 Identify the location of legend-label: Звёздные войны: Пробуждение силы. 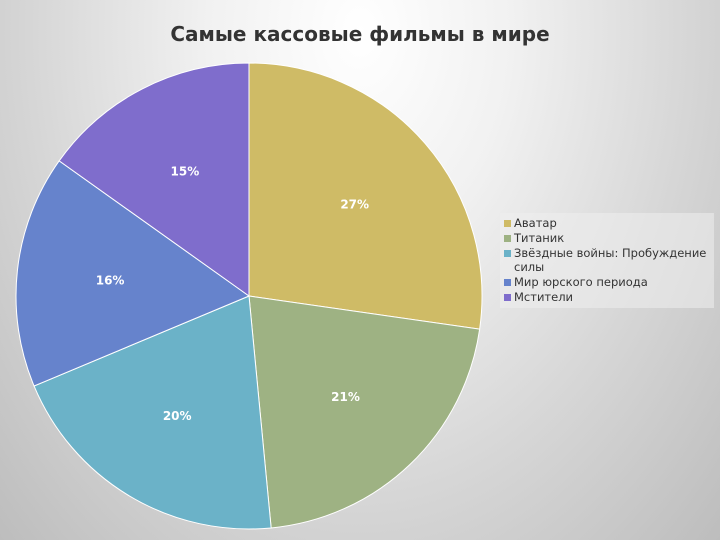
(610, 260).